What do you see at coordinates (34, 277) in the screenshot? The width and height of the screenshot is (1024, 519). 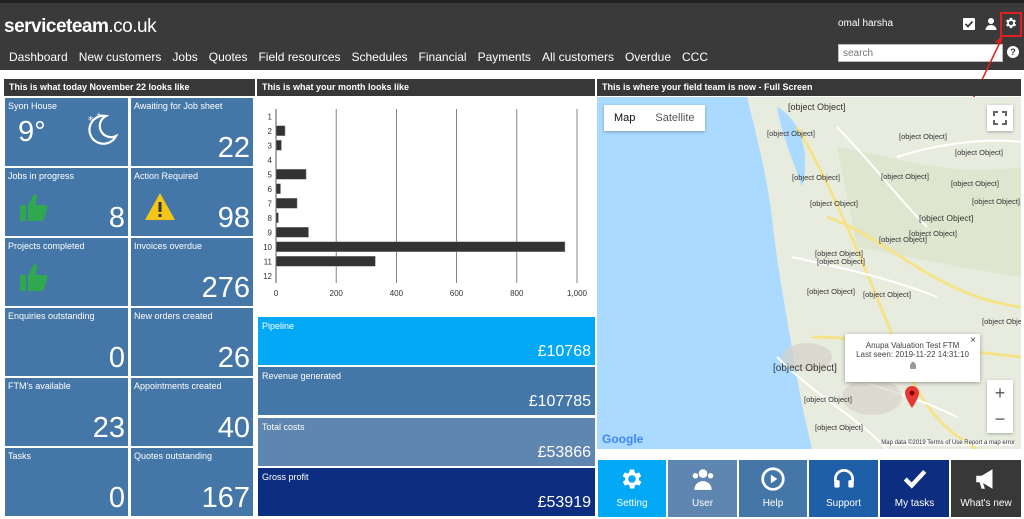 I see `thumbs-up-icon` at bounding box center [34, 277].